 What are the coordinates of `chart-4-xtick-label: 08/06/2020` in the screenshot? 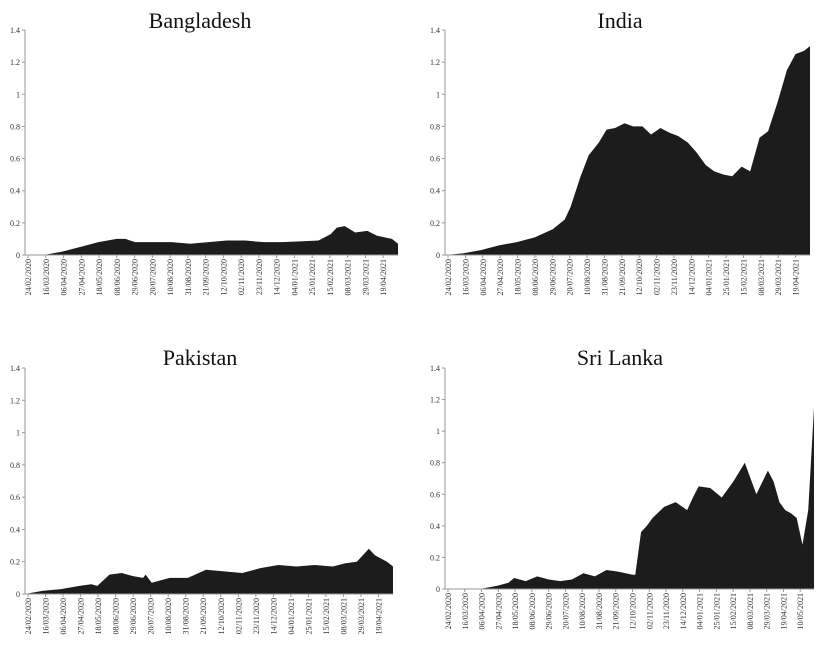 It's located at (532, 611).